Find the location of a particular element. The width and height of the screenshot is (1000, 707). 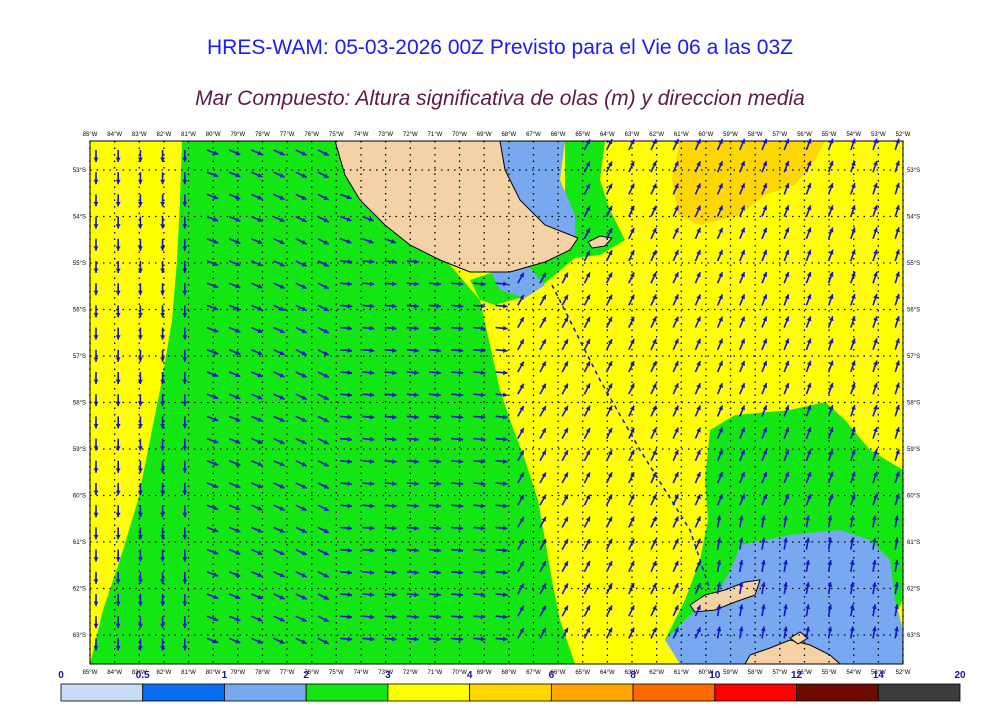

lat-label-right: 59°S is located at coordinates (913, 450).